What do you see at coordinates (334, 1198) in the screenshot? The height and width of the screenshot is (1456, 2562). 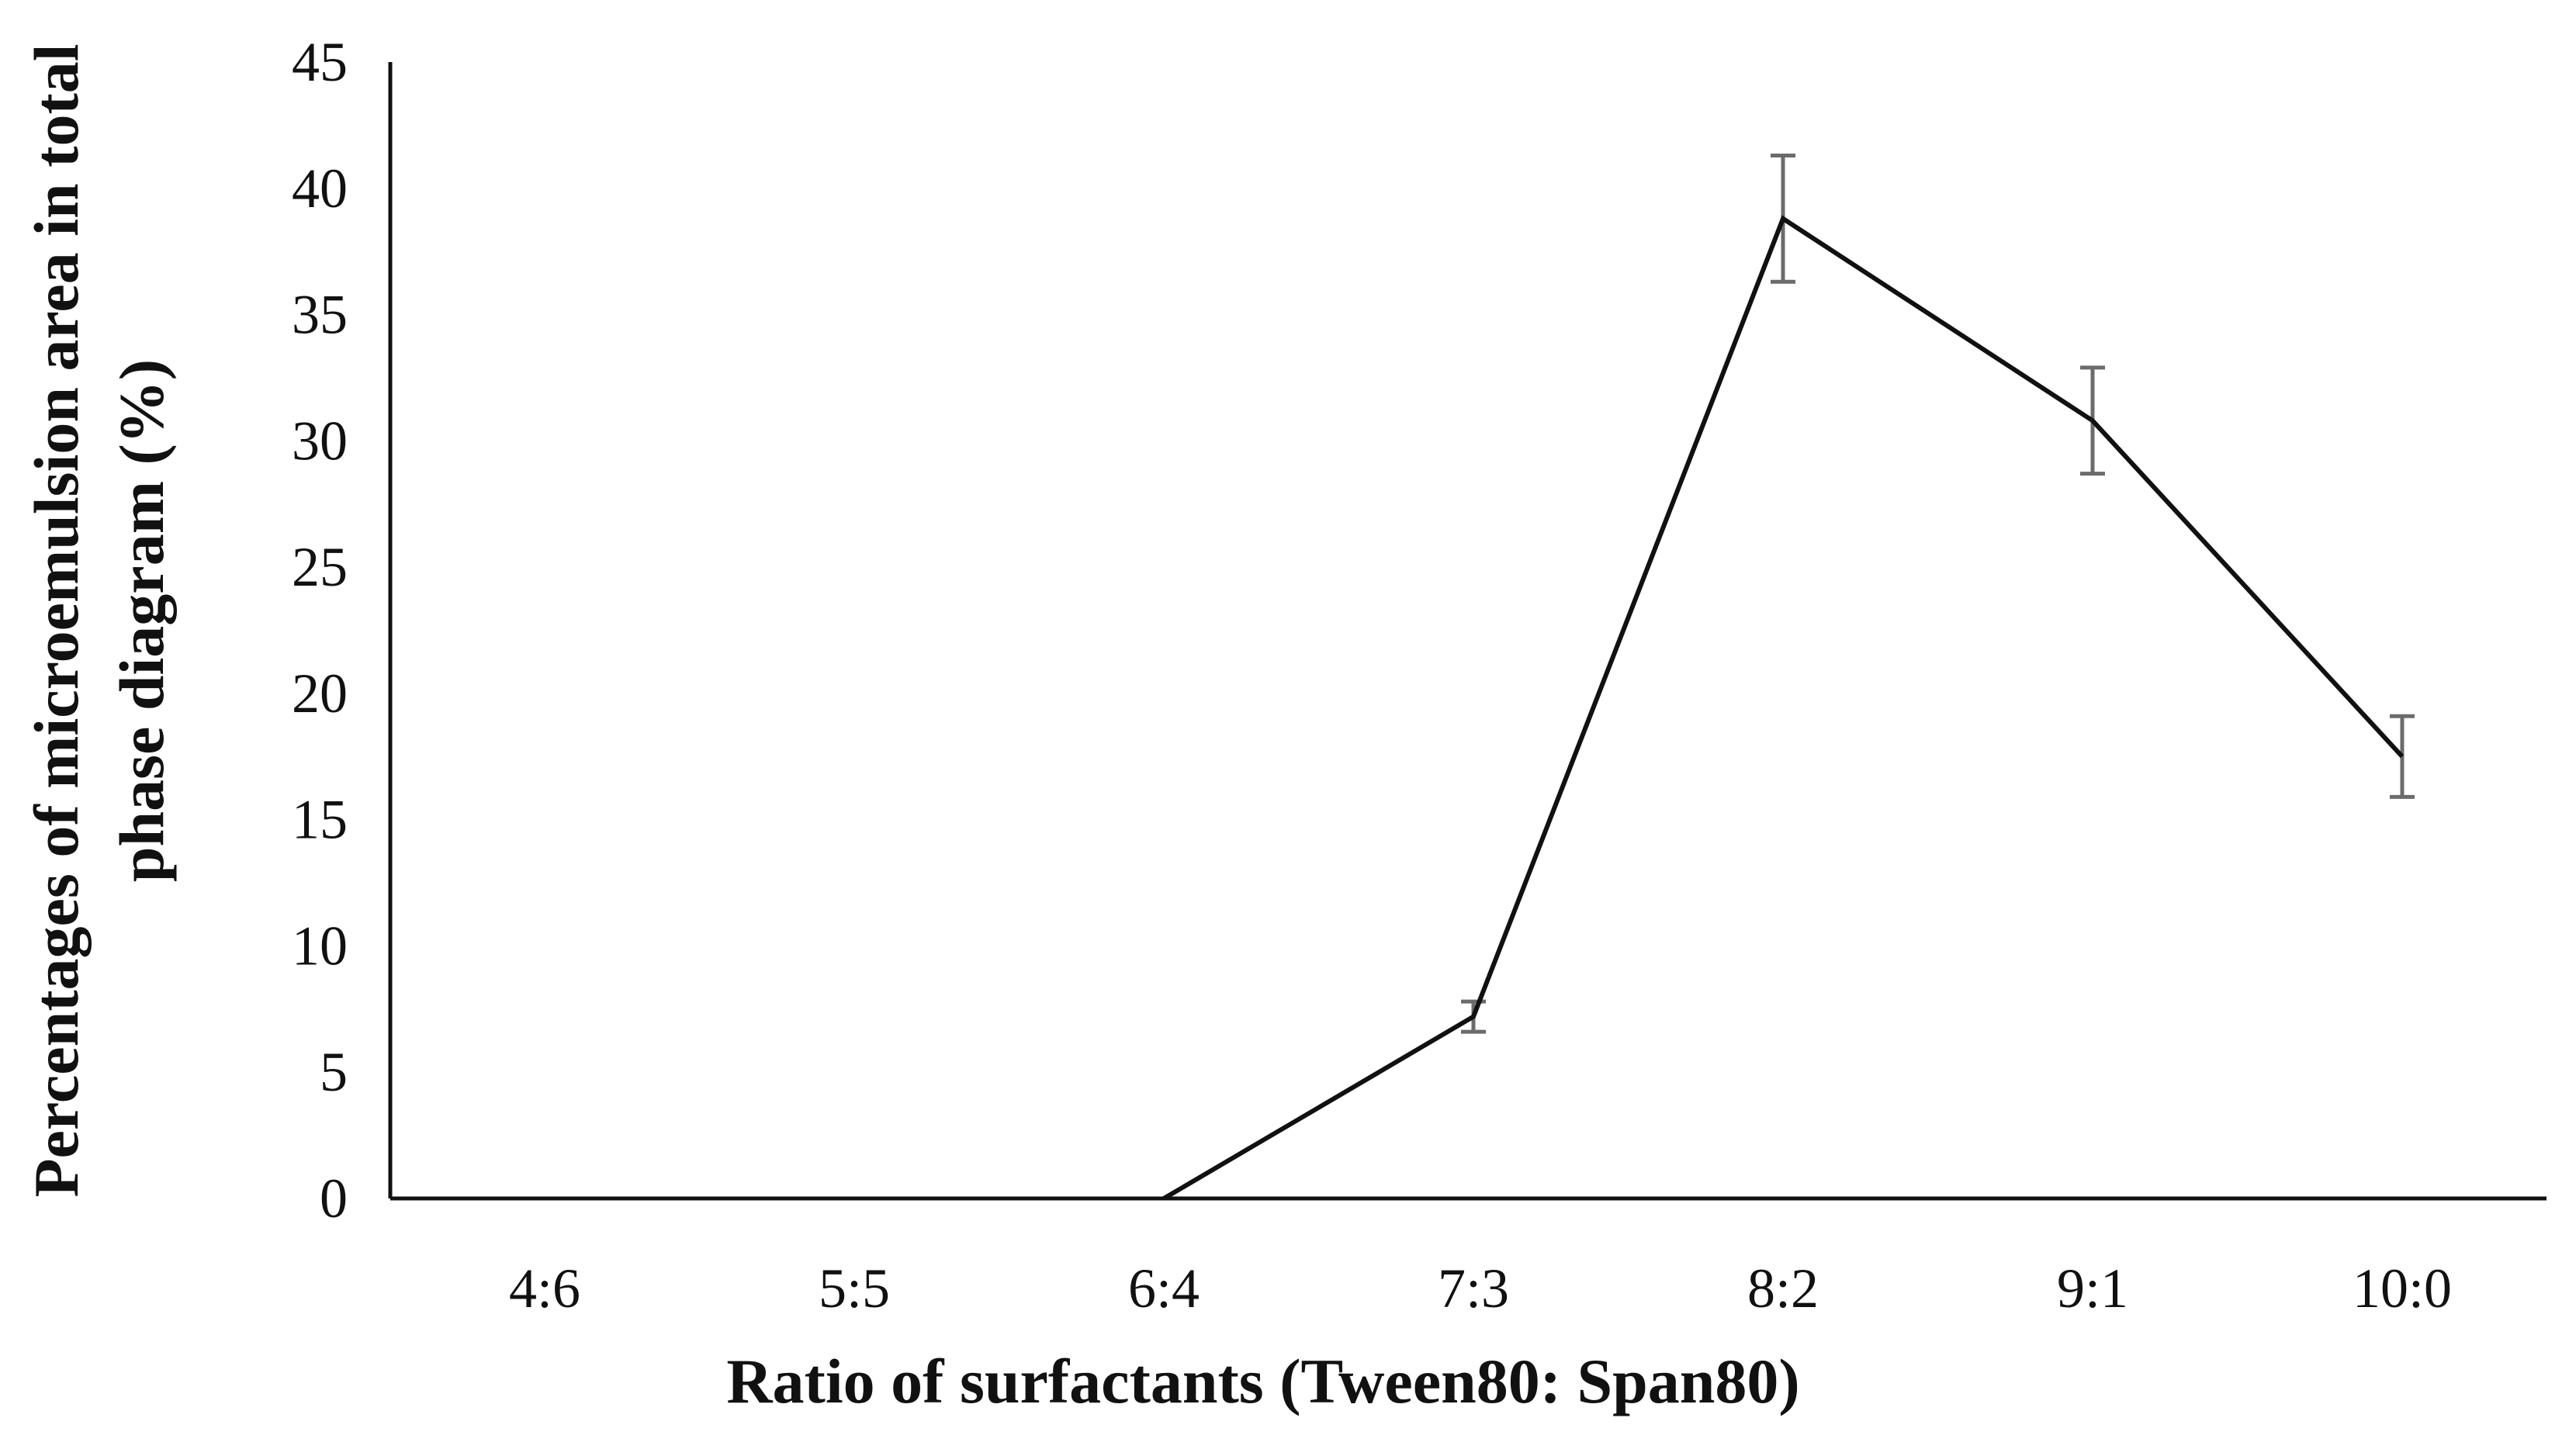 I see `y-tick-label: 0` at bounding box center [334, 1198].